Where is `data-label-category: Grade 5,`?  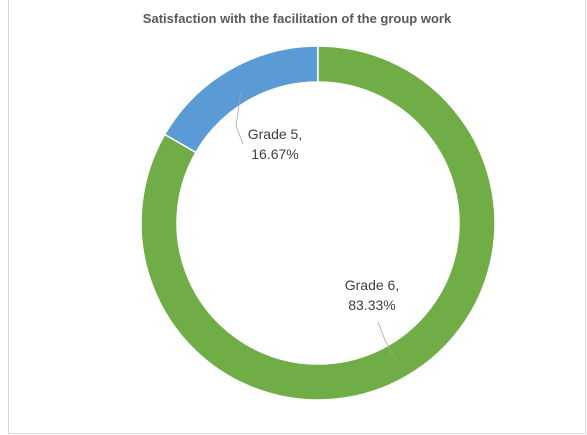
data-label-category: Grade 5, is located at coordinates (275, 134).